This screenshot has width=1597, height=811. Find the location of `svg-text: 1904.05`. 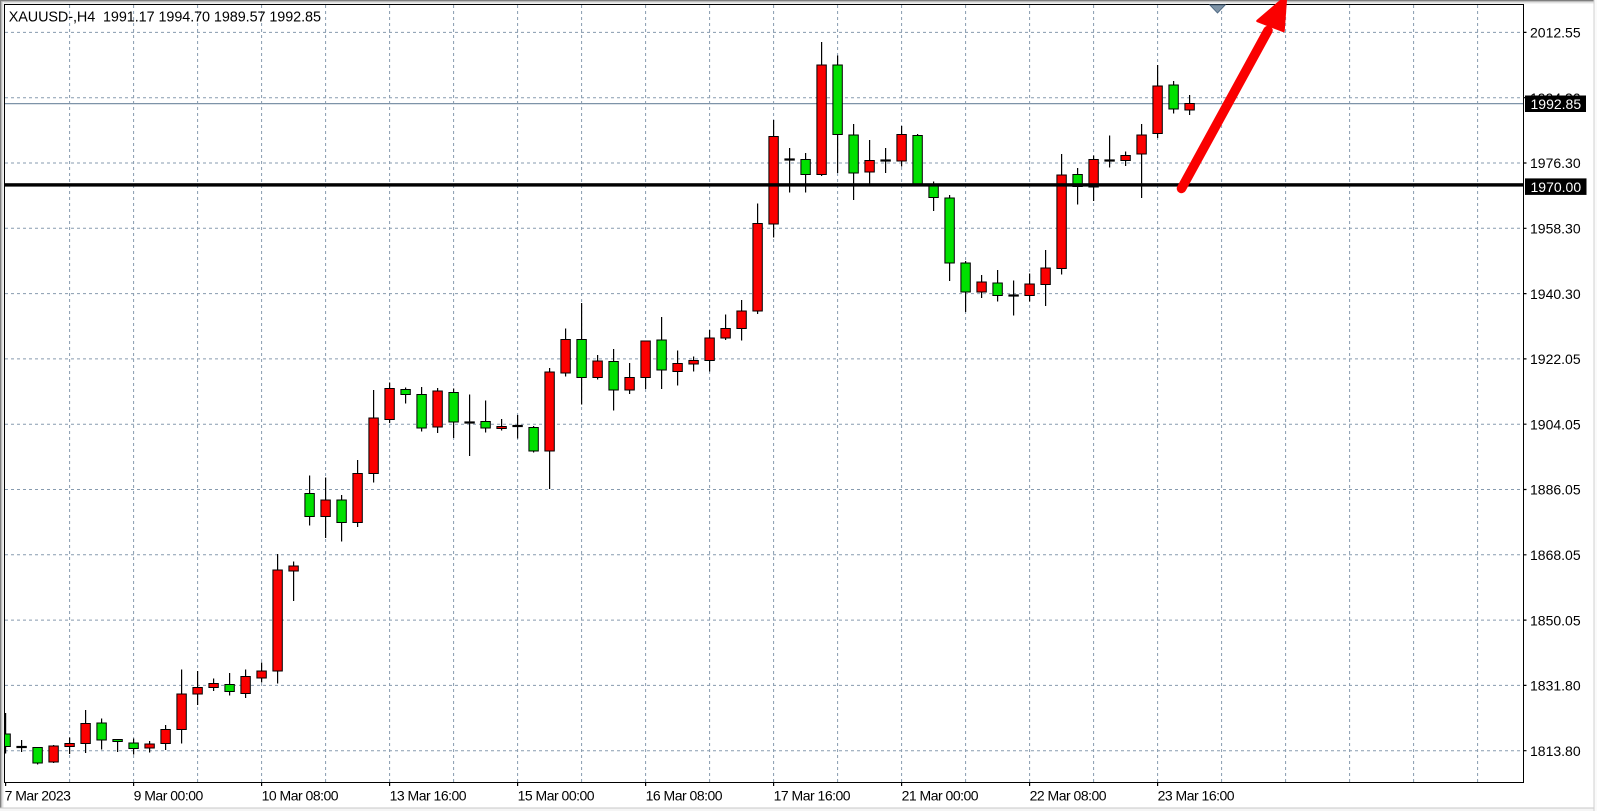

svg-text: 1904.05 is located at coordinates (1555, 424).